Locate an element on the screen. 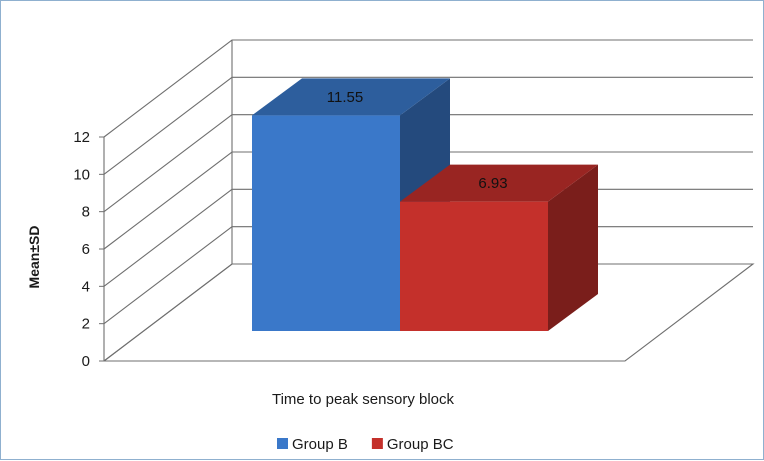 Image resolution: width=764 pixels, height=461 pixels. bar-side-face is located at coordinates (573, 247).